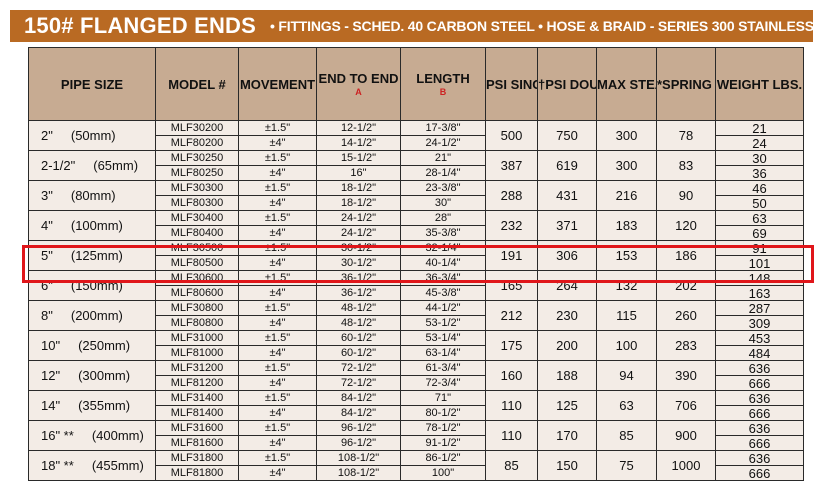 The height and width of the screenshot is (481, 822). I want to click on psi-single-cell: 110, so click(511, 405).